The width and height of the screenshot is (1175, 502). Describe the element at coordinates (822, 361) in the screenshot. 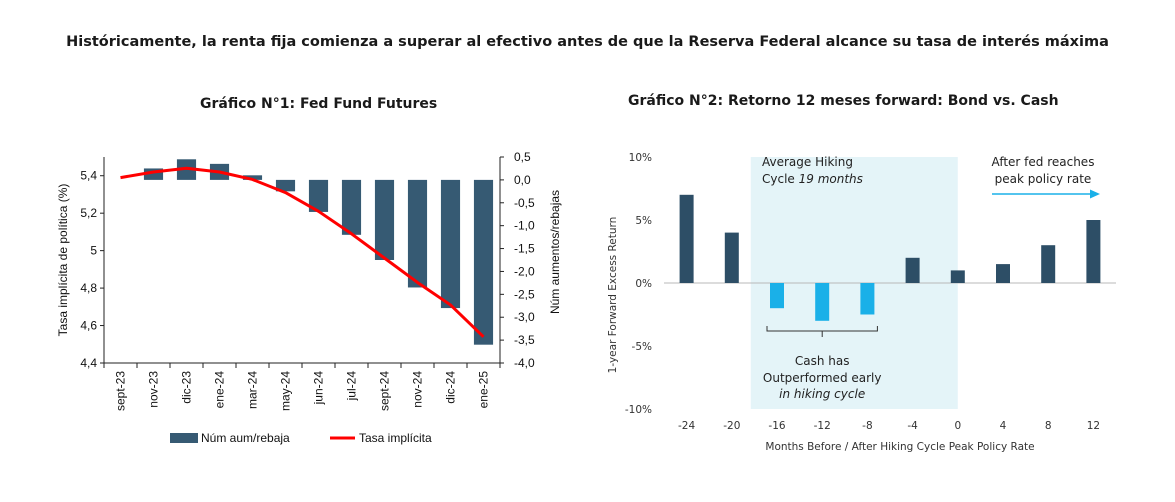

I see `annotation-cash-line1: Cash has` at that location.